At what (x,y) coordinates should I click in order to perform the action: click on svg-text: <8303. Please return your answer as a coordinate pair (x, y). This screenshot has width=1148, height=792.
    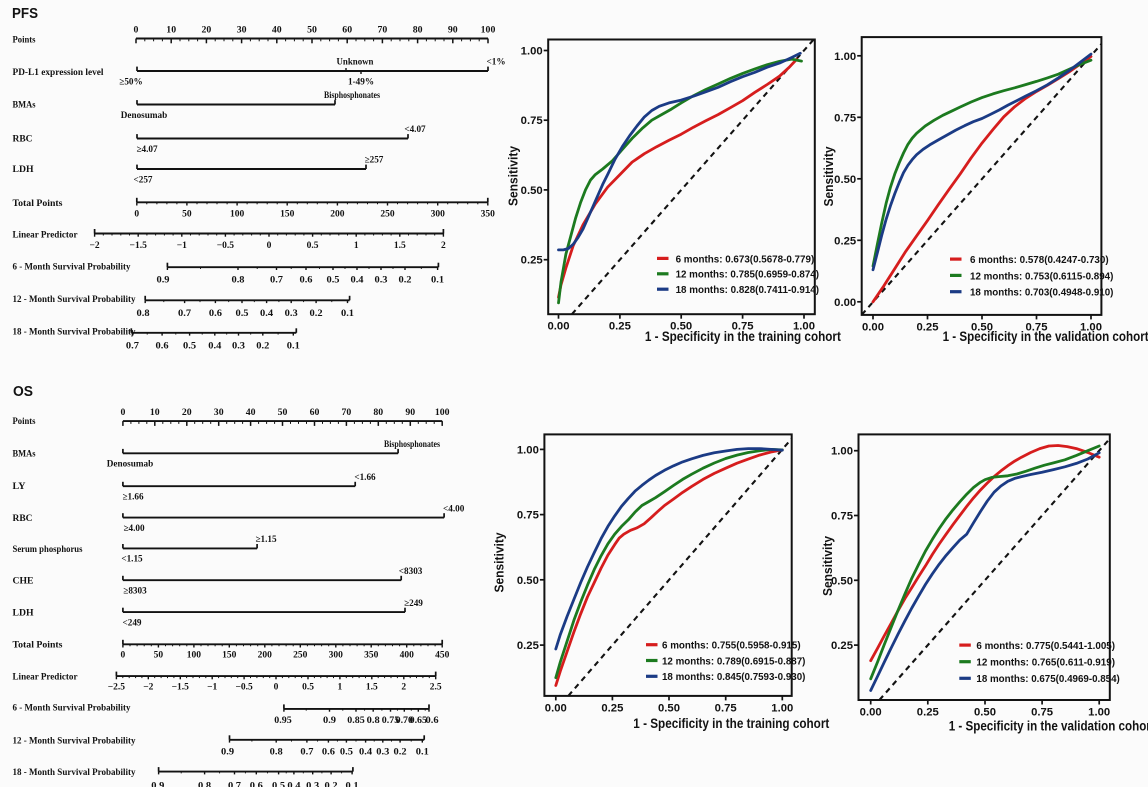
    Looking at the image, I should click on (411, 571).